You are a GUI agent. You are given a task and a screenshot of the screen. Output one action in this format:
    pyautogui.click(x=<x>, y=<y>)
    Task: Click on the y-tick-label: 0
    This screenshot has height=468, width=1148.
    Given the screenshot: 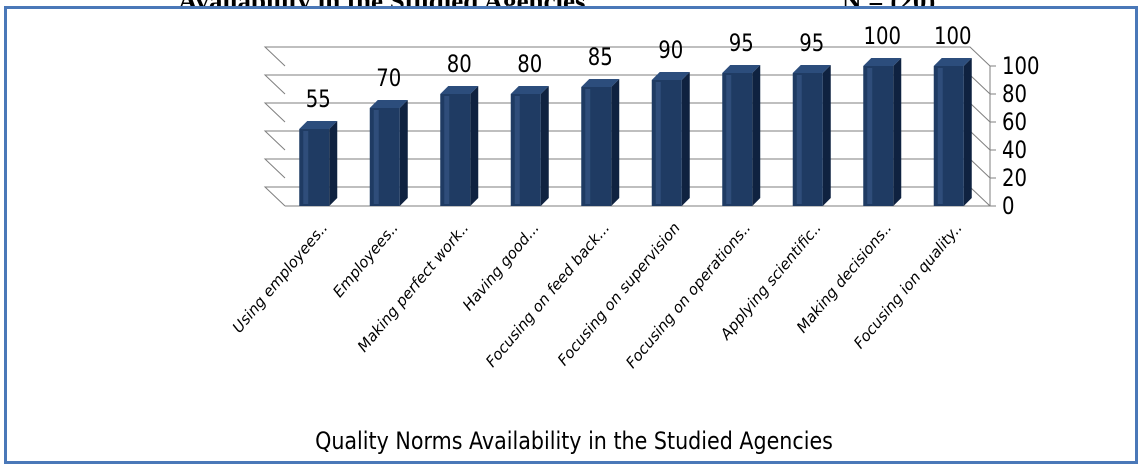 What is the action you would take?
    pyautogui.click(x=1008, y=206)
    